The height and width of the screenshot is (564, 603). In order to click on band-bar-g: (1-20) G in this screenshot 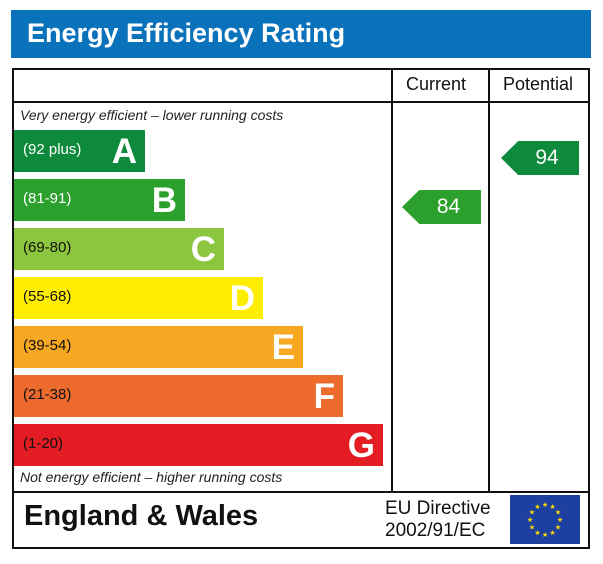, I will do `click(198, 445)`.